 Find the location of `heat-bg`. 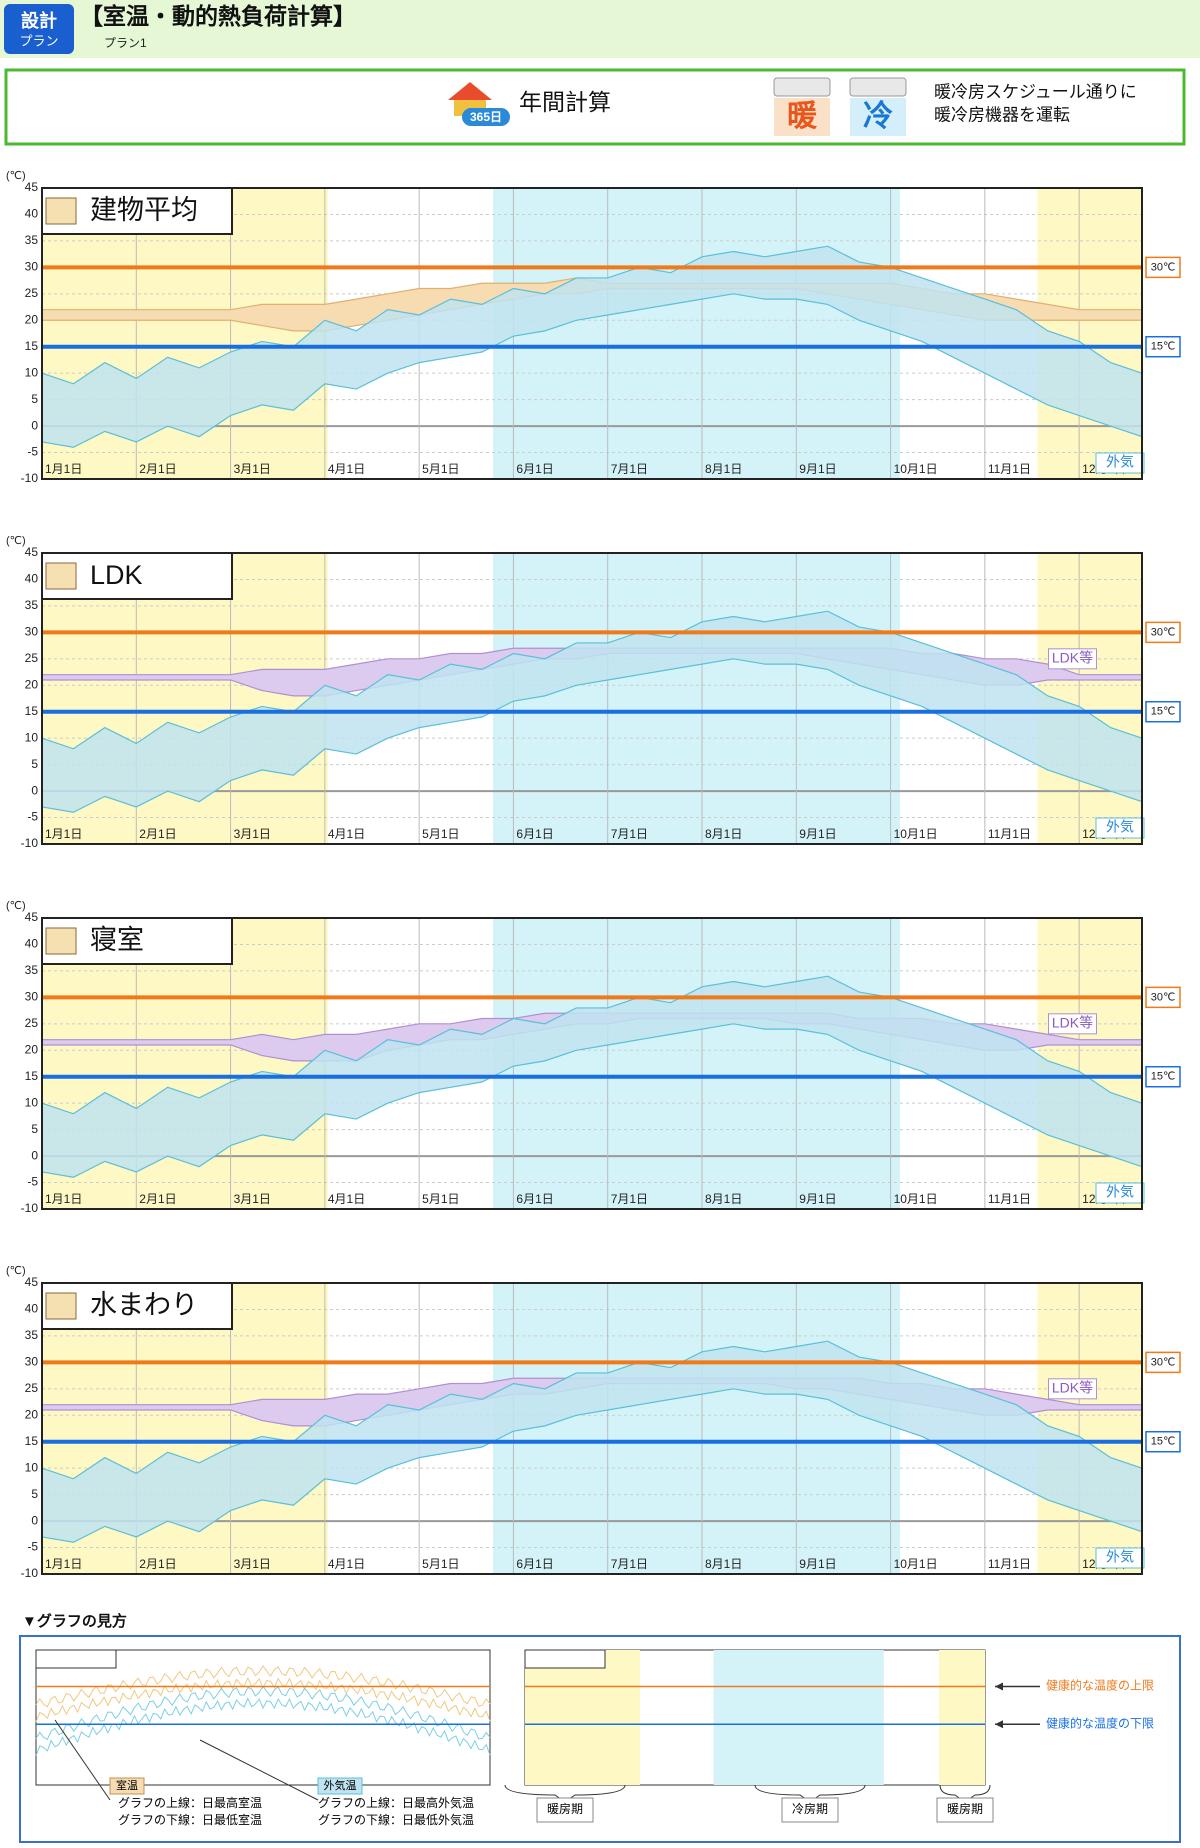

heat-bg is located at coordinates (802, 117).